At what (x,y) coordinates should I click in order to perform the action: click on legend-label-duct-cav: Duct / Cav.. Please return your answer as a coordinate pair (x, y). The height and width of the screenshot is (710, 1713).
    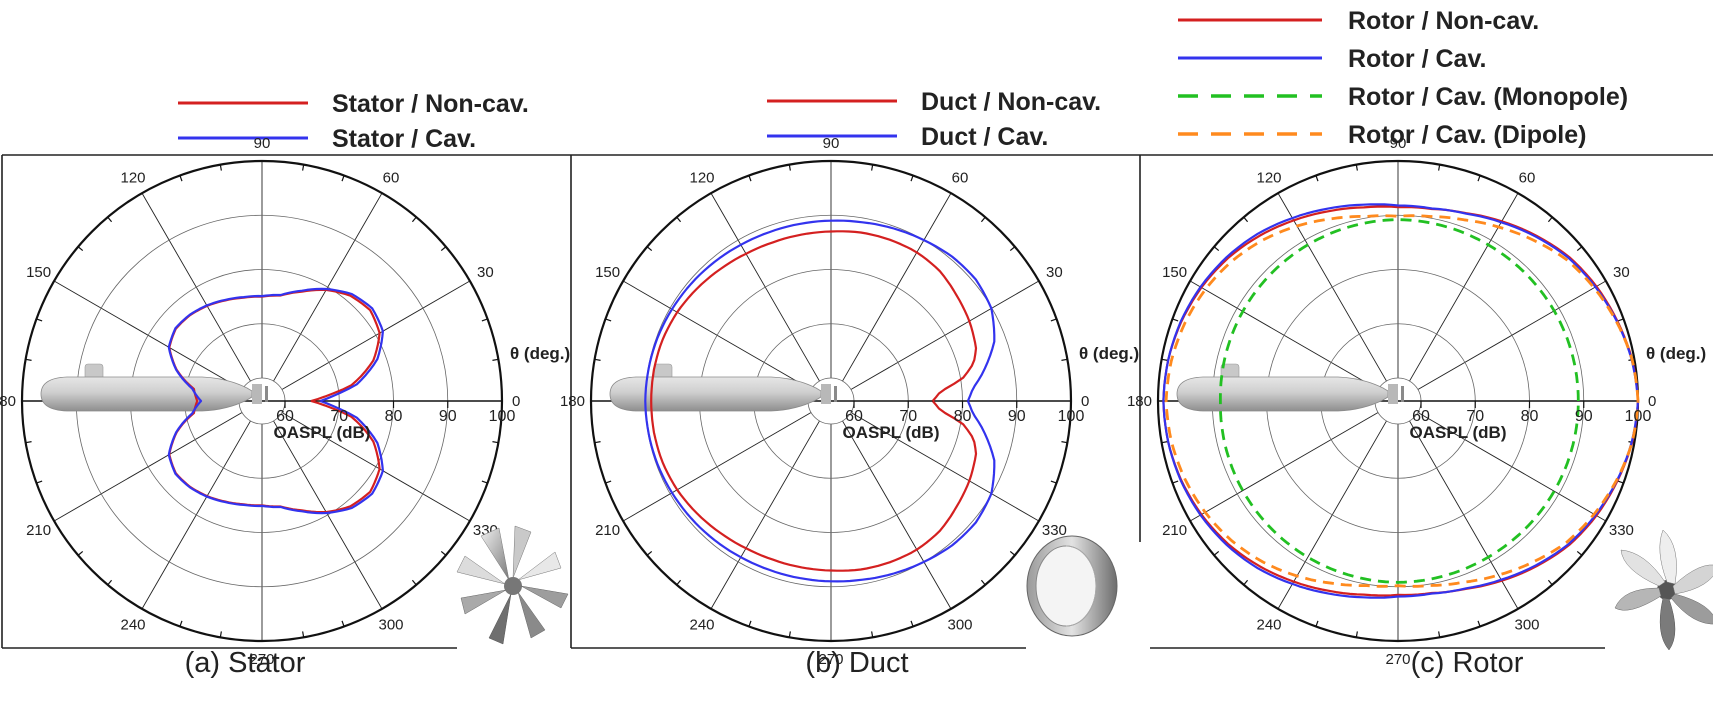
    Looking at the image, I should click on (984, 137).